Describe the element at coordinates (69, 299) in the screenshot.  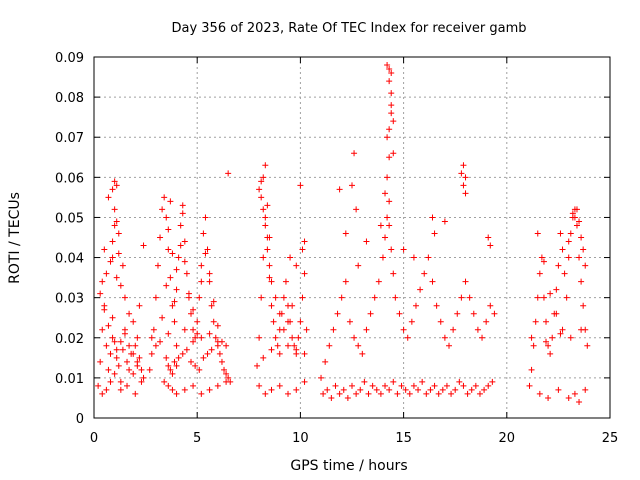
I see `y-tick-label: 0.03` at that location.